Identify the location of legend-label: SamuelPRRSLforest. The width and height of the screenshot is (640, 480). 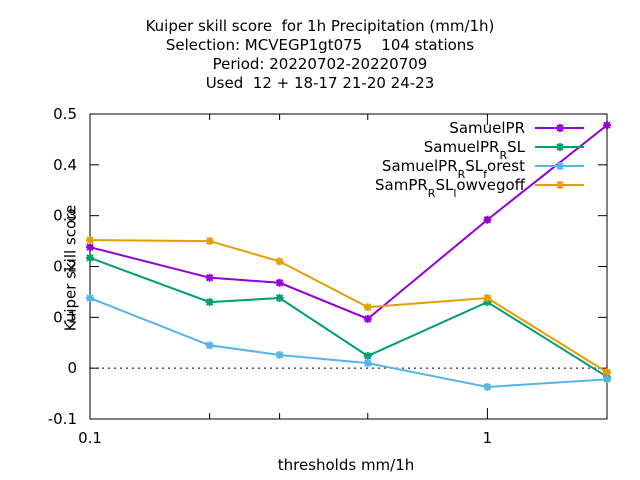
(453, 169).